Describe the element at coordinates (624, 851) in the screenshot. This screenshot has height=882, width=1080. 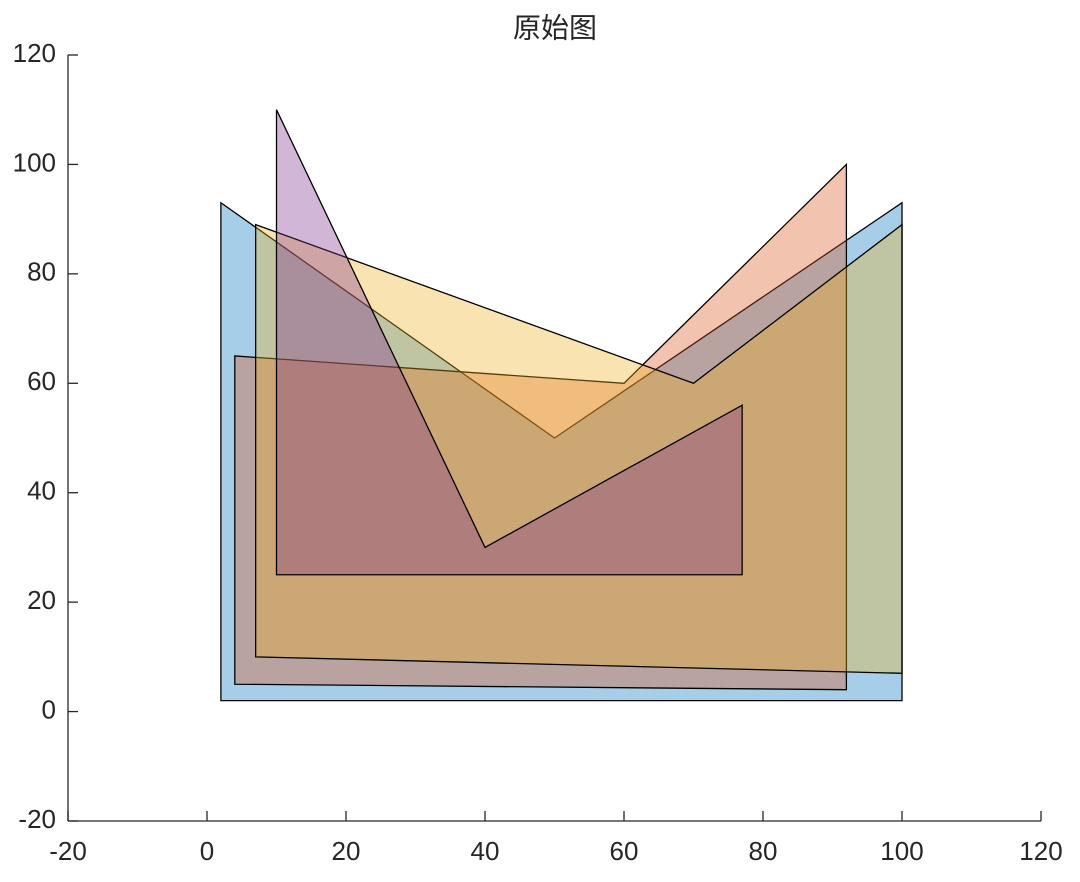
I see `x-tick-label: 60` at that location.